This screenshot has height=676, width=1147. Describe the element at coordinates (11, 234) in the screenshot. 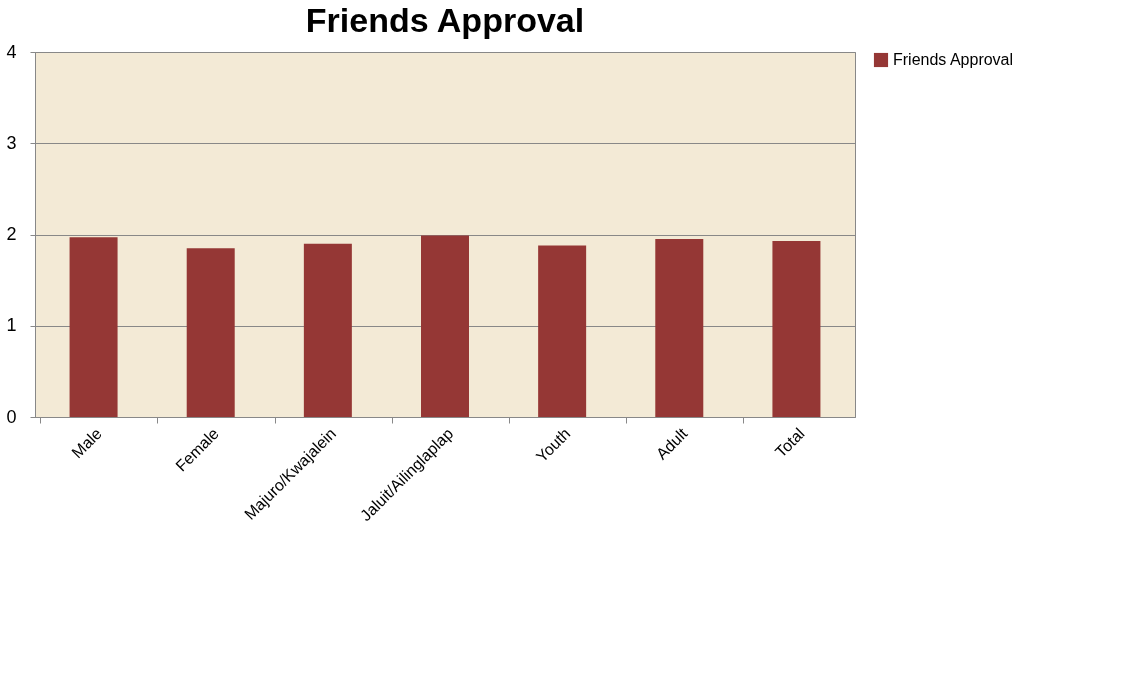

I see `y-tick-label: 2` at that location.